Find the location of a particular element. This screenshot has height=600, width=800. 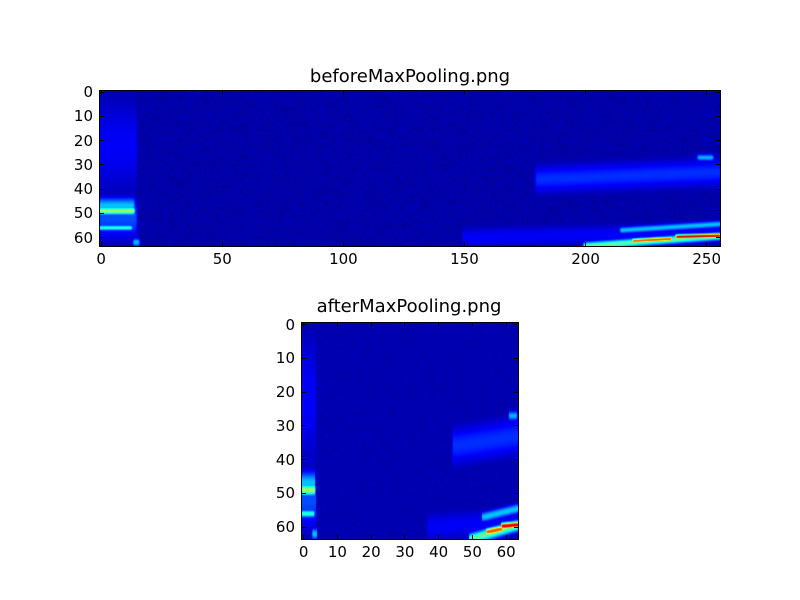

x-tick-label: 30 is located at coordinates (405, 552).